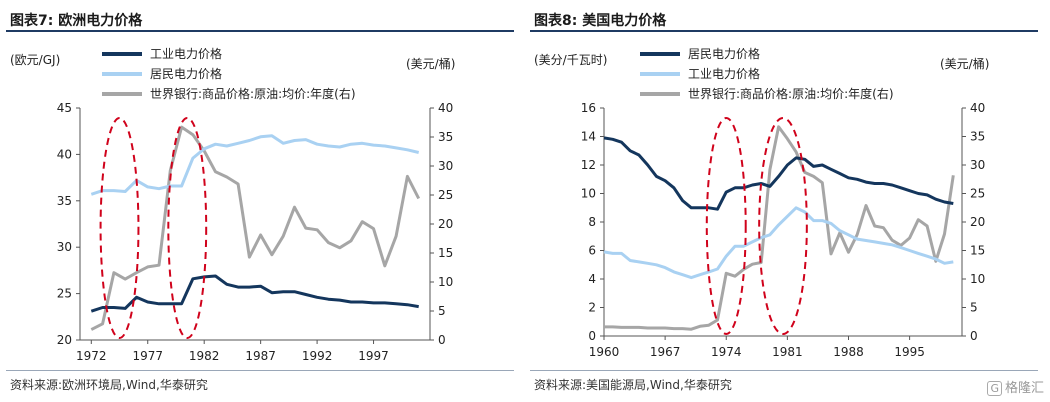 The image size is (1050, 402). What do you see at coordinates (64, 108) in the screenshot?
I see `y-left-tick-label: 45` at bounding box center [64, 108].